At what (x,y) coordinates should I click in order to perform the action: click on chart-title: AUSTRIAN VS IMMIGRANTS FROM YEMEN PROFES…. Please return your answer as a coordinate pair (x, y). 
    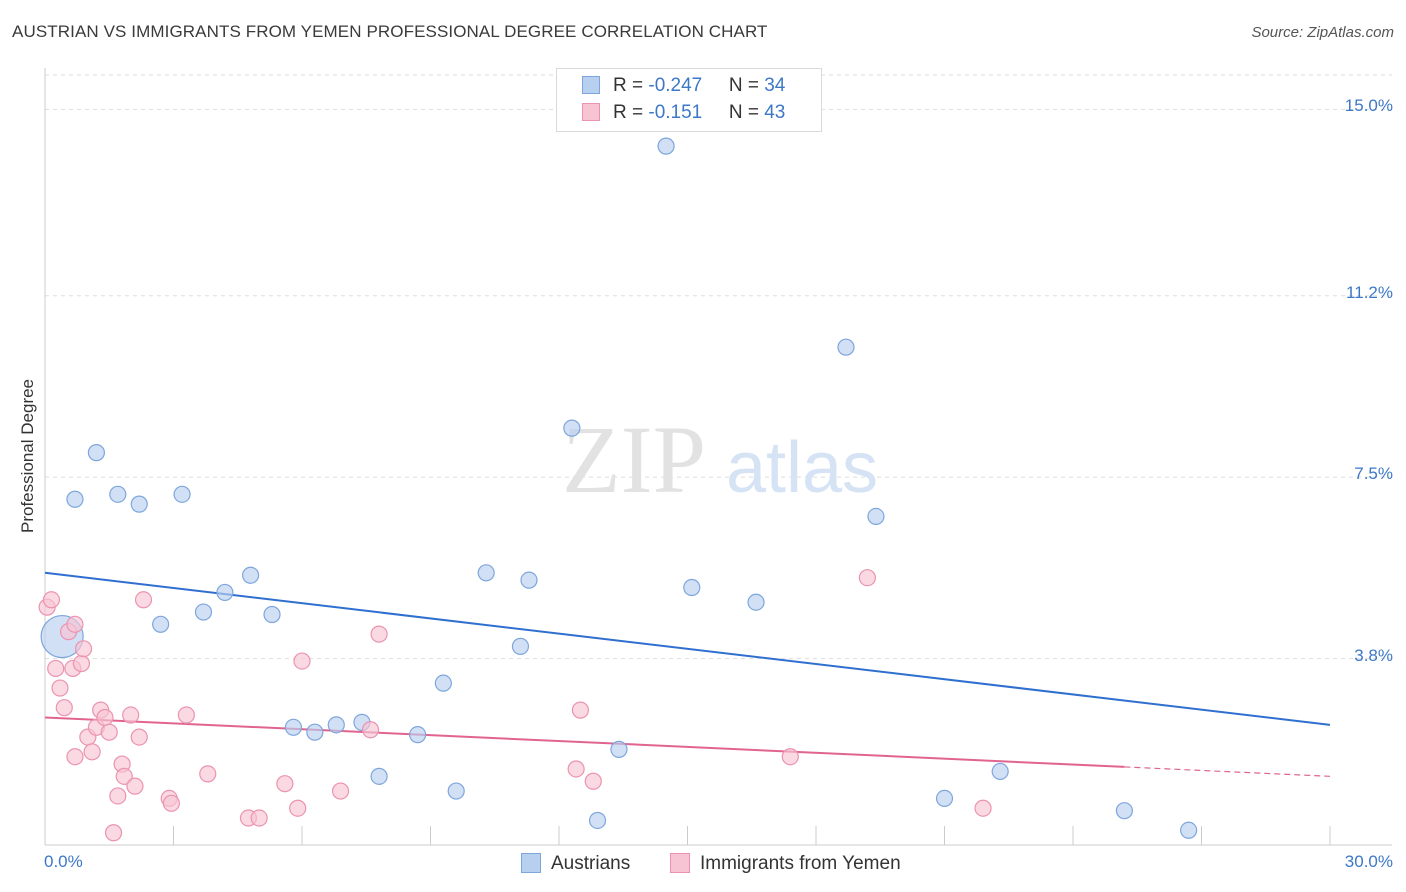
    Looking at the image, I should click on (390, 31).